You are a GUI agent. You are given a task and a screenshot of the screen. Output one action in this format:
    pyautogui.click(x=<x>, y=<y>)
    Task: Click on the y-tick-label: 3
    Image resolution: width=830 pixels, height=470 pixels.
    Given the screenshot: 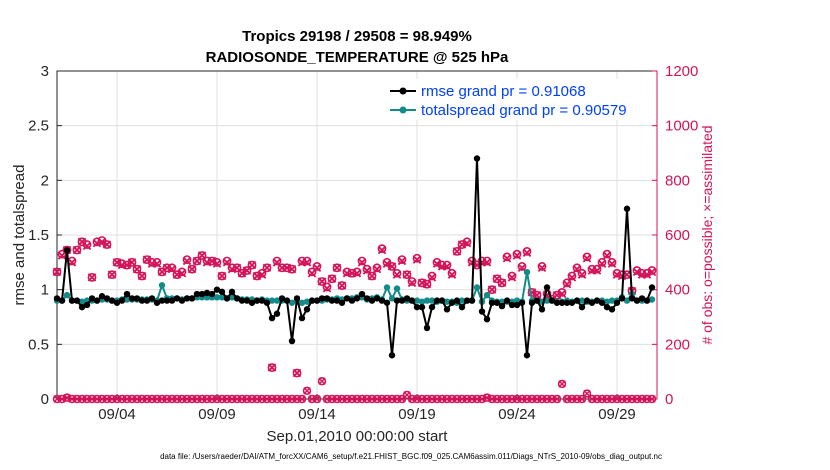 What is the action you would take?
    pyautogui.click(x=45, y=71)
    